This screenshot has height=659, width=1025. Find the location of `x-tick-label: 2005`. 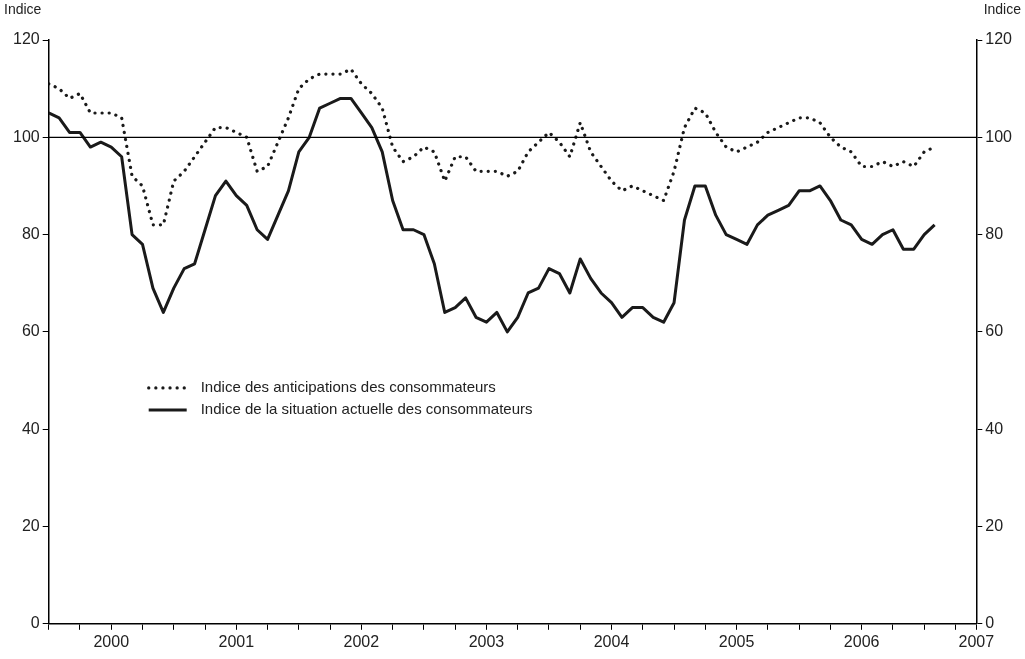

x-tick-label: 2005 is located at coordinates (736, 641).